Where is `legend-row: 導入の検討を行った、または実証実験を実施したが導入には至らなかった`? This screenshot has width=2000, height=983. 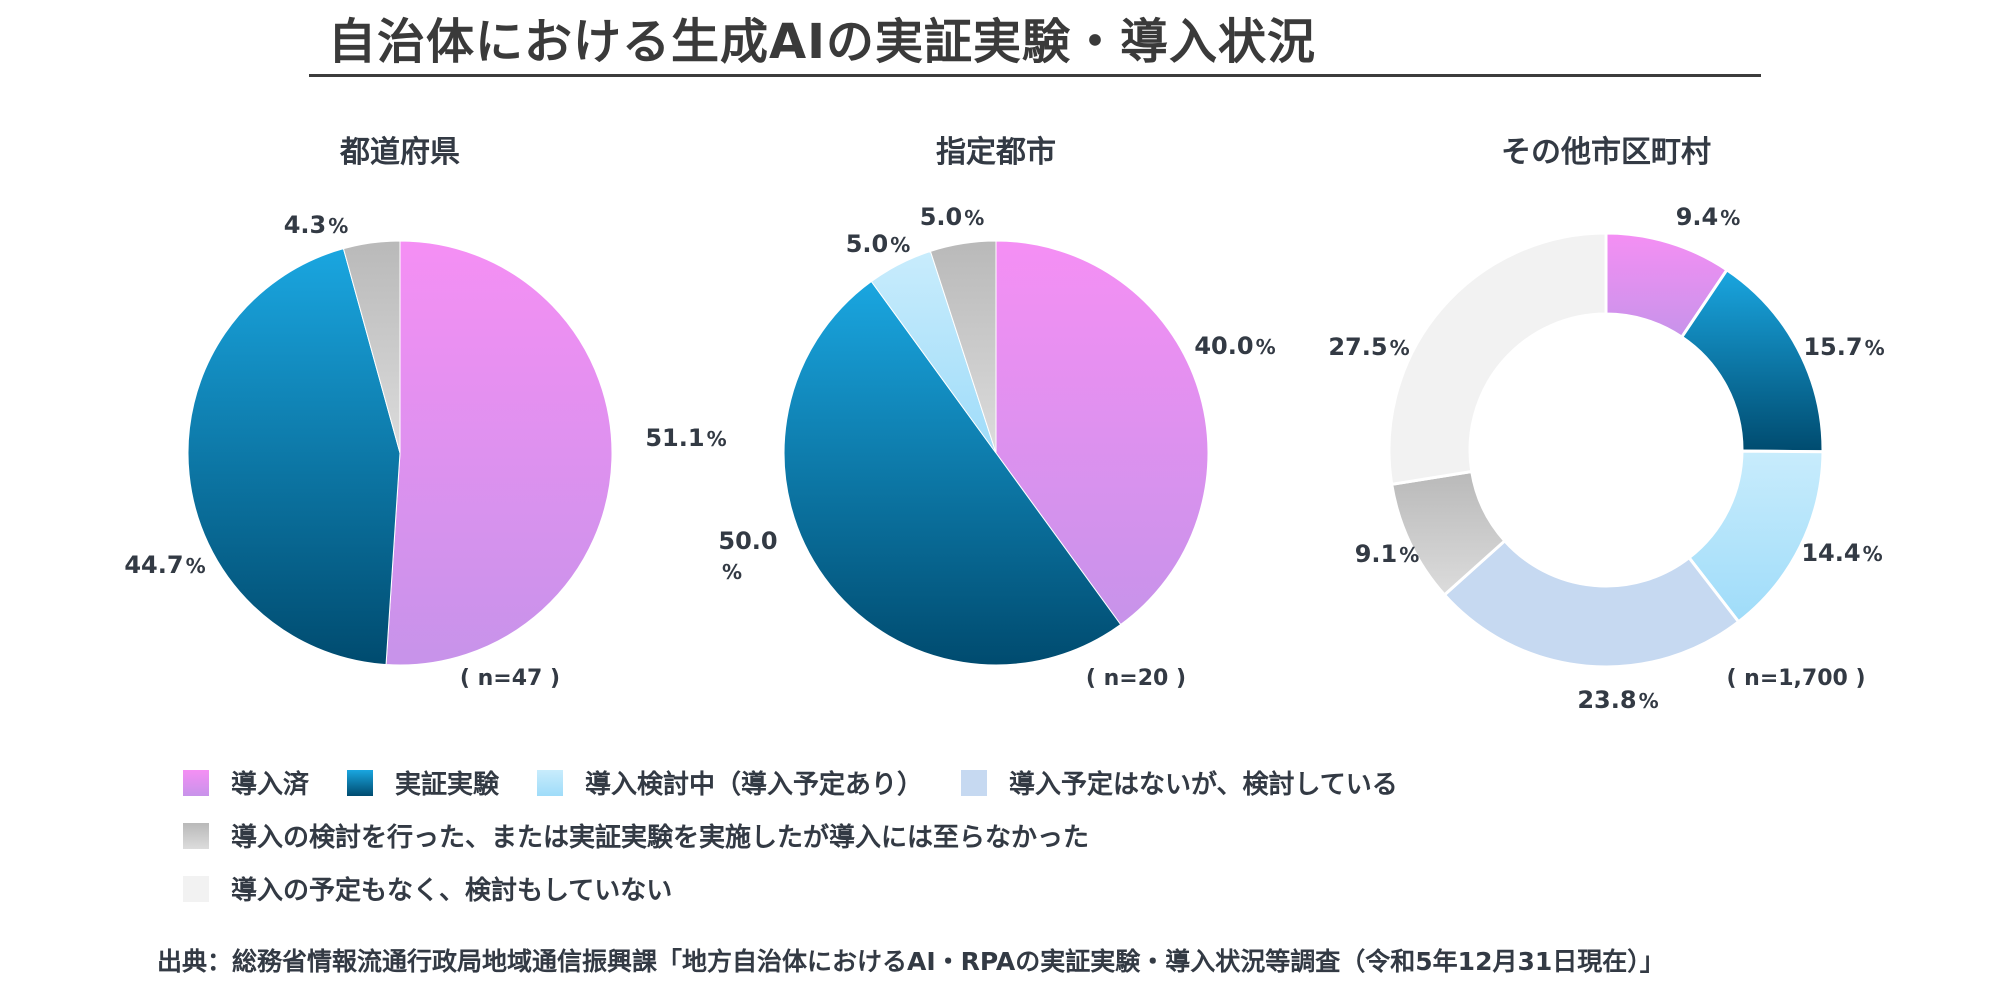 legend-row: 導入の検討を行った、または実証実験を実施したが導入には至らなかった is located at coordinates (1033, 835).